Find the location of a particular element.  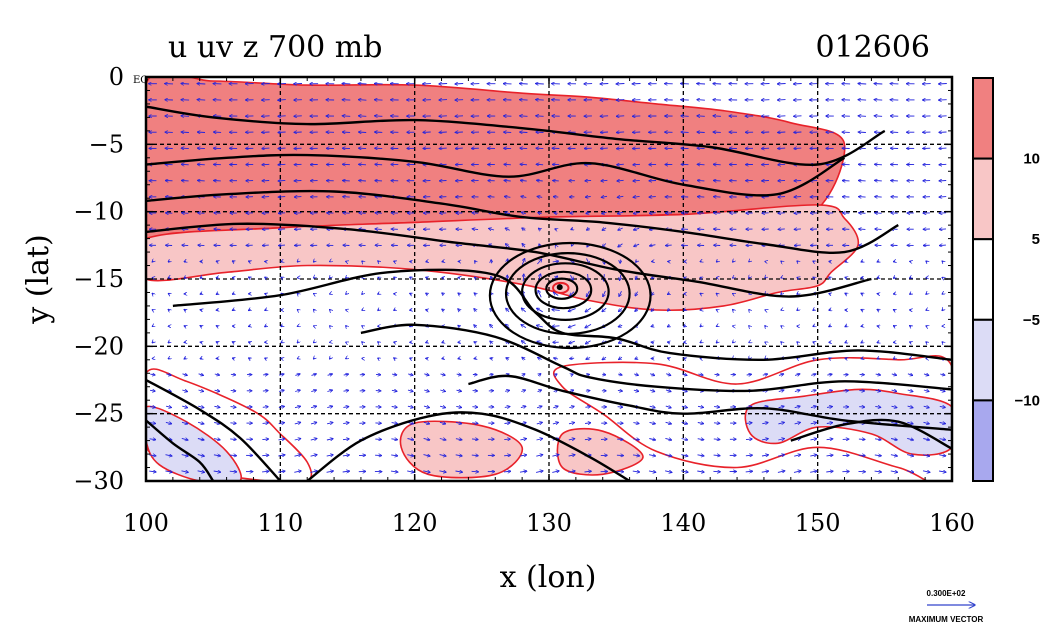

vector-reference-label: MAXIMUM VECTOR is located at coordinates (946, 619).